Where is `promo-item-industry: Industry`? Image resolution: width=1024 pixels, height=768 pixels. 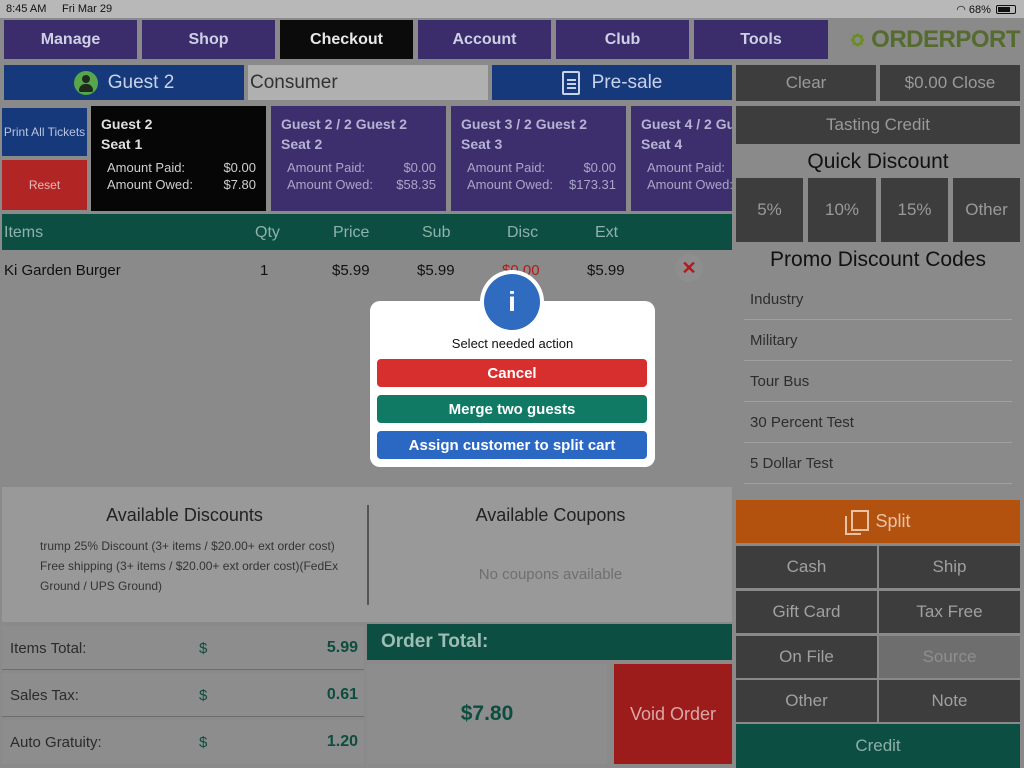 promo-item-industry: Industry is located at coordinates (878, 299).